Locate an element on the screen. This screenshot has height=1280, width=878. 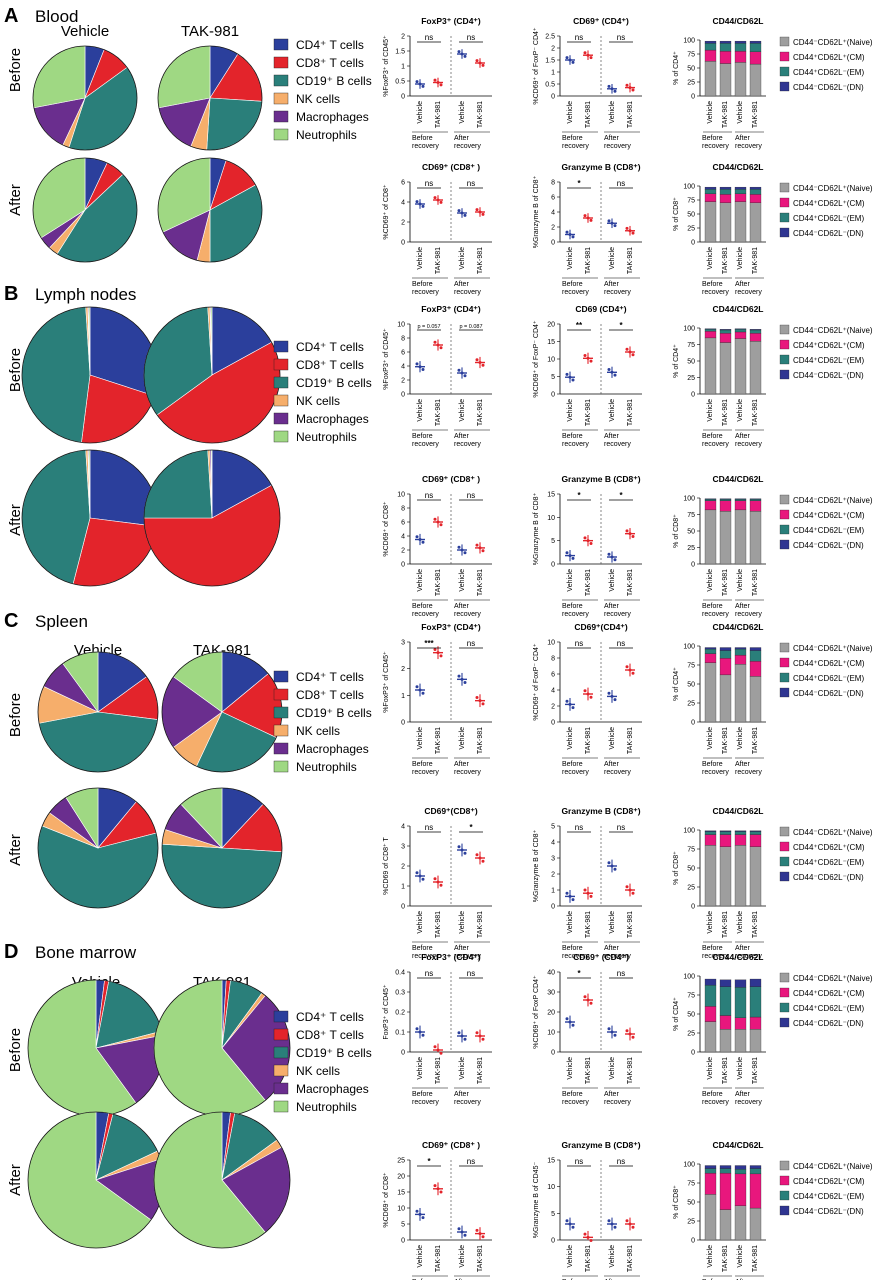
y-tick-label: 75 is located at coordinates (691, 850).